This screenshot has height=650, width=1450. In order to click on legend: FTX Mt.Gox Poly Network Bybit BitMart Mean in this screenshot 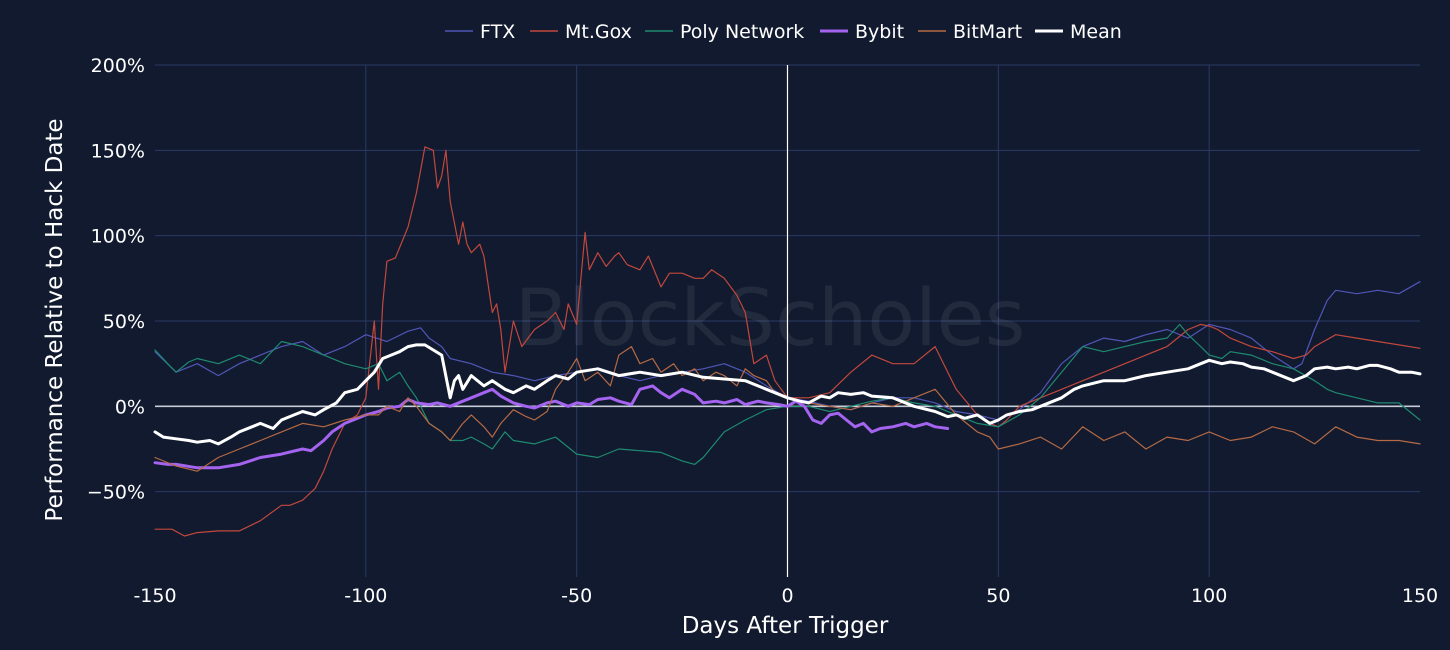, I will do `click(783, 32)`.